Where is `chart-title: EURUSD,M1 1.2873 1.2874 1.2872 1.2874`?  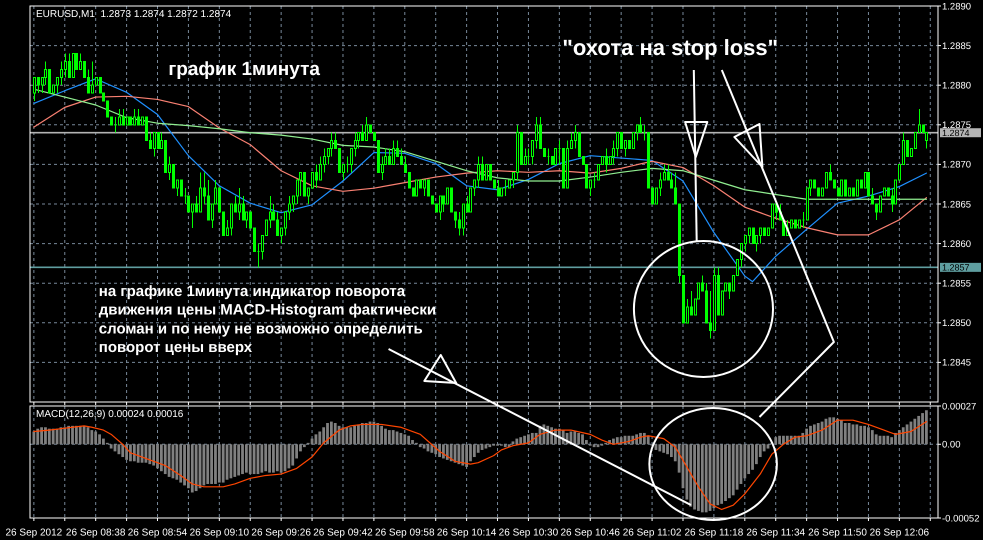
chart-title: EURUSD,M1 1.2873 1.2874 1.2872 1.2874 is located at coordinates (134, 14).